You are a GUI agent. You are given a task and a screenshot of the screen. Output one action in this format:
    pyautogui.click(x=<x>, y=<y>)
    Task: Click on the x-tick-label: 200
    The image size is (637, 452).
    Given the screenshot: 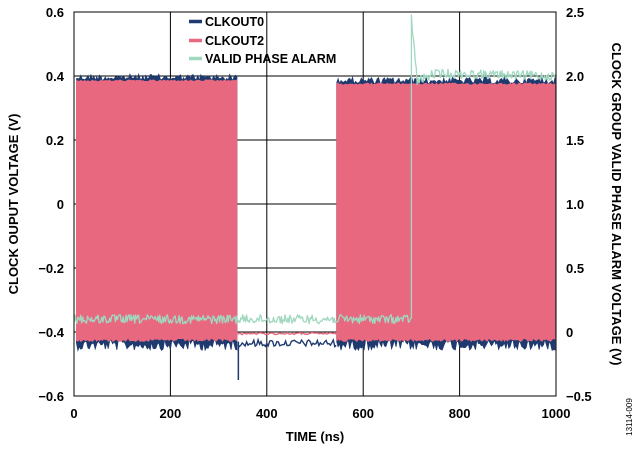 What is the action you would take?
    pyautogui.click(x=171, y=413)
    